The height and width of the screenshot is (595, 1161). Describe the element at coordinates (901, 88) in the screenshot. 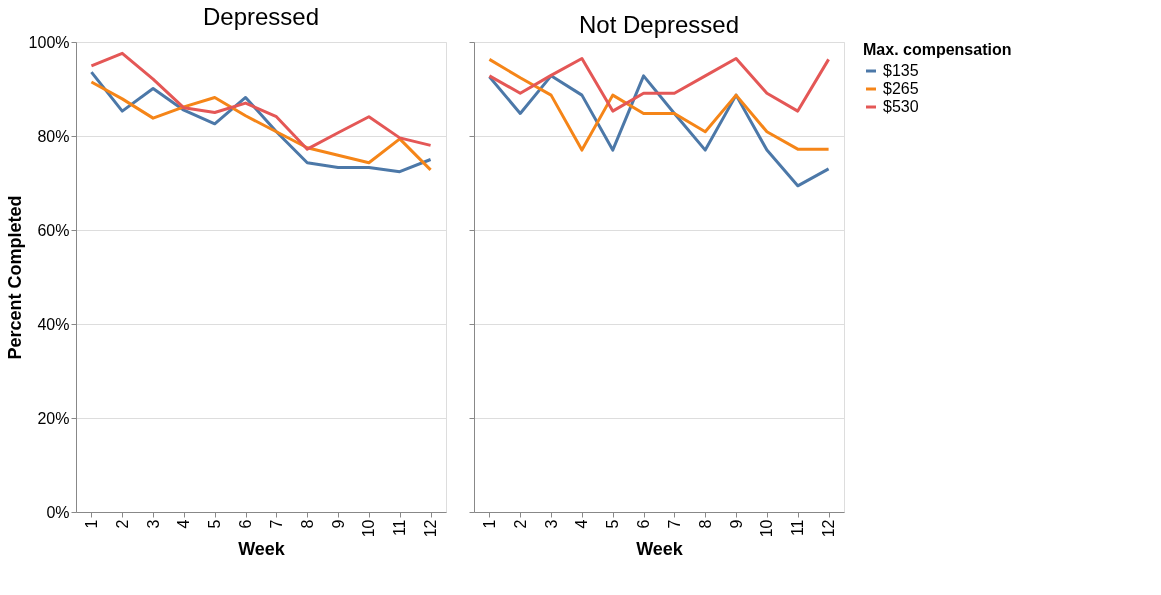

I see `legend-label: $265` at that location.